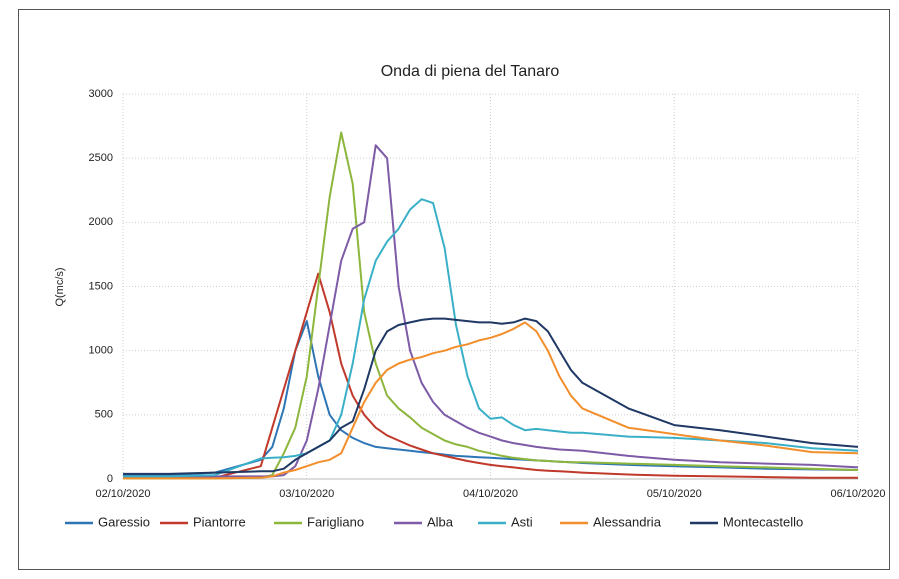  Describe the element at coordinates (101, 286) in the screenshot. I see `y-tick-label: 1500` at that location.